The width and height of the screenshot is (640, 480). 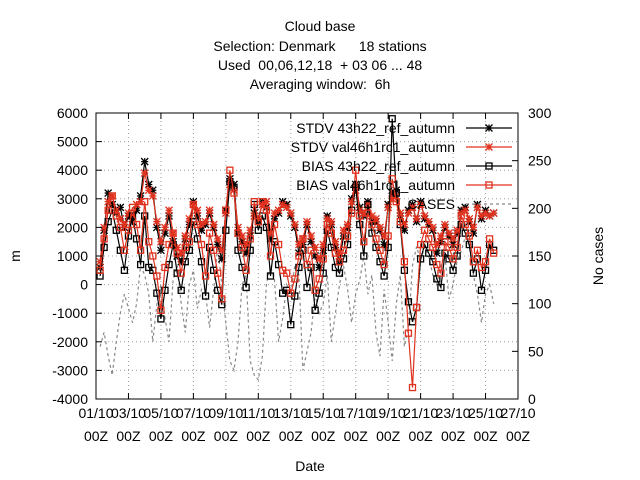 What do you see at coordinates (485, 413) in the screenshot?
I see `x-tick-label: 25/10` at bounding box center [485, 413].